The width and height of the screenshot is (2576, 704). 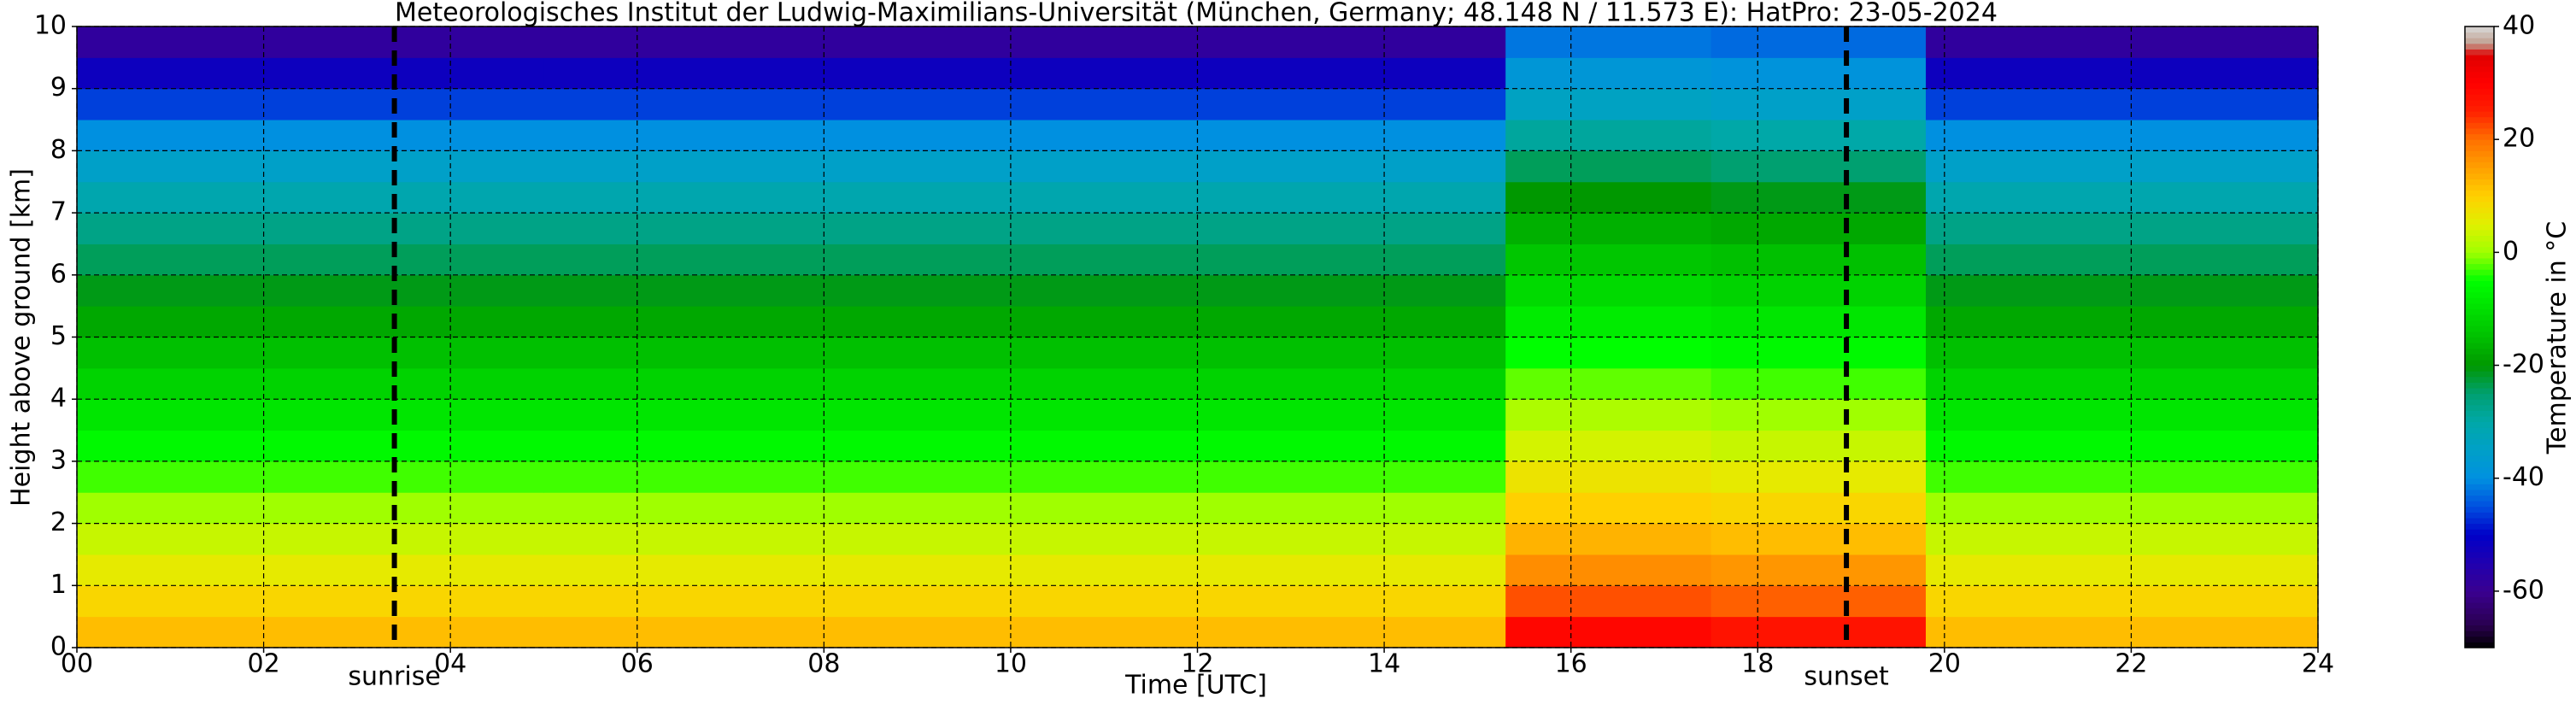 I want to click on colorbar-tick-label: -60, so click(x=2523, y=590).